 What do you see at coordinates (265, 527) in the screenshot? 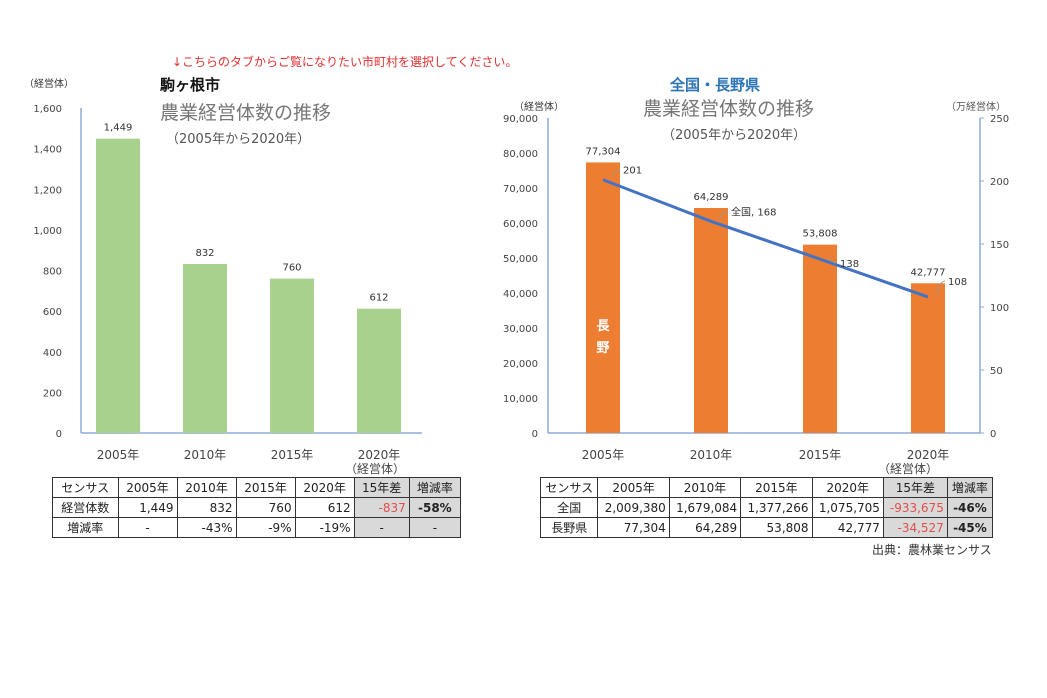
I see `table-cell: -9%` at bounding box center [265, 527].